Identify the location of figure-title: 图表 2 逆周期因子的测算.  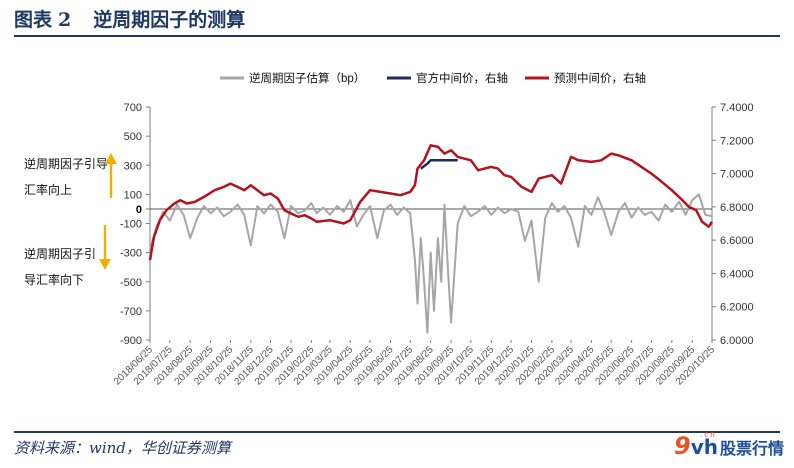
(129, 18).